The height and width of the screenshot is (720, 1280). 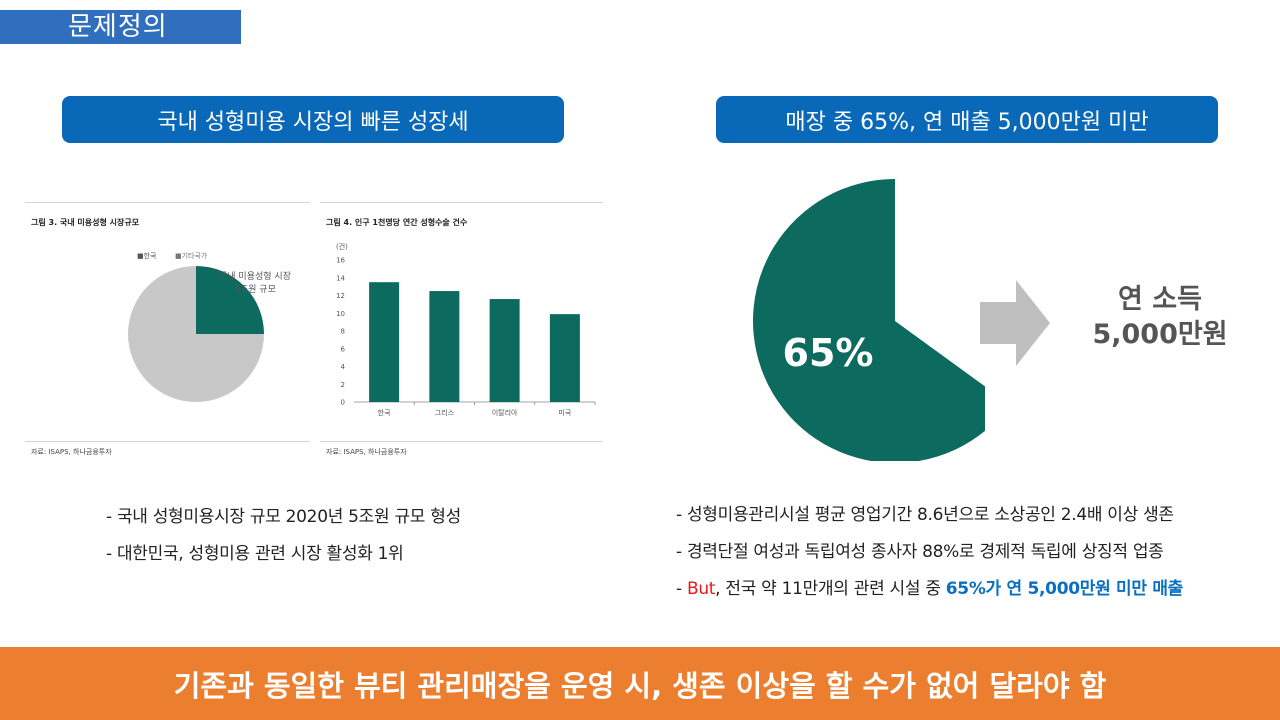 What do you see at coordinates (397, 222) in the screenshot?
I see `figure2-title: 그림 4. 인구 1천명당 연간 성형수술 건수` at bounding box center [397, 222].